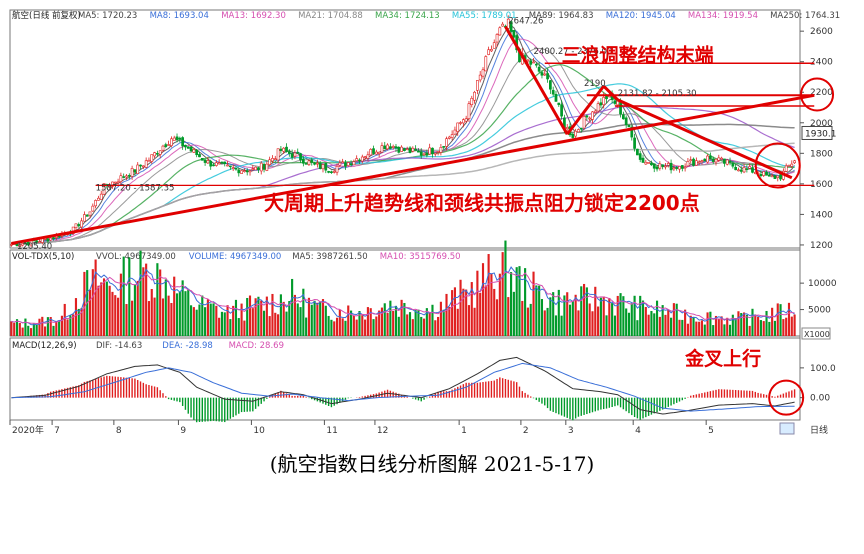 The width and height of the screenshot is (864, 554). What do you see at coordinates (28, 430) in the screenshot?
I see `x-axis-label: 2020年` at bounding box center [28, 430].